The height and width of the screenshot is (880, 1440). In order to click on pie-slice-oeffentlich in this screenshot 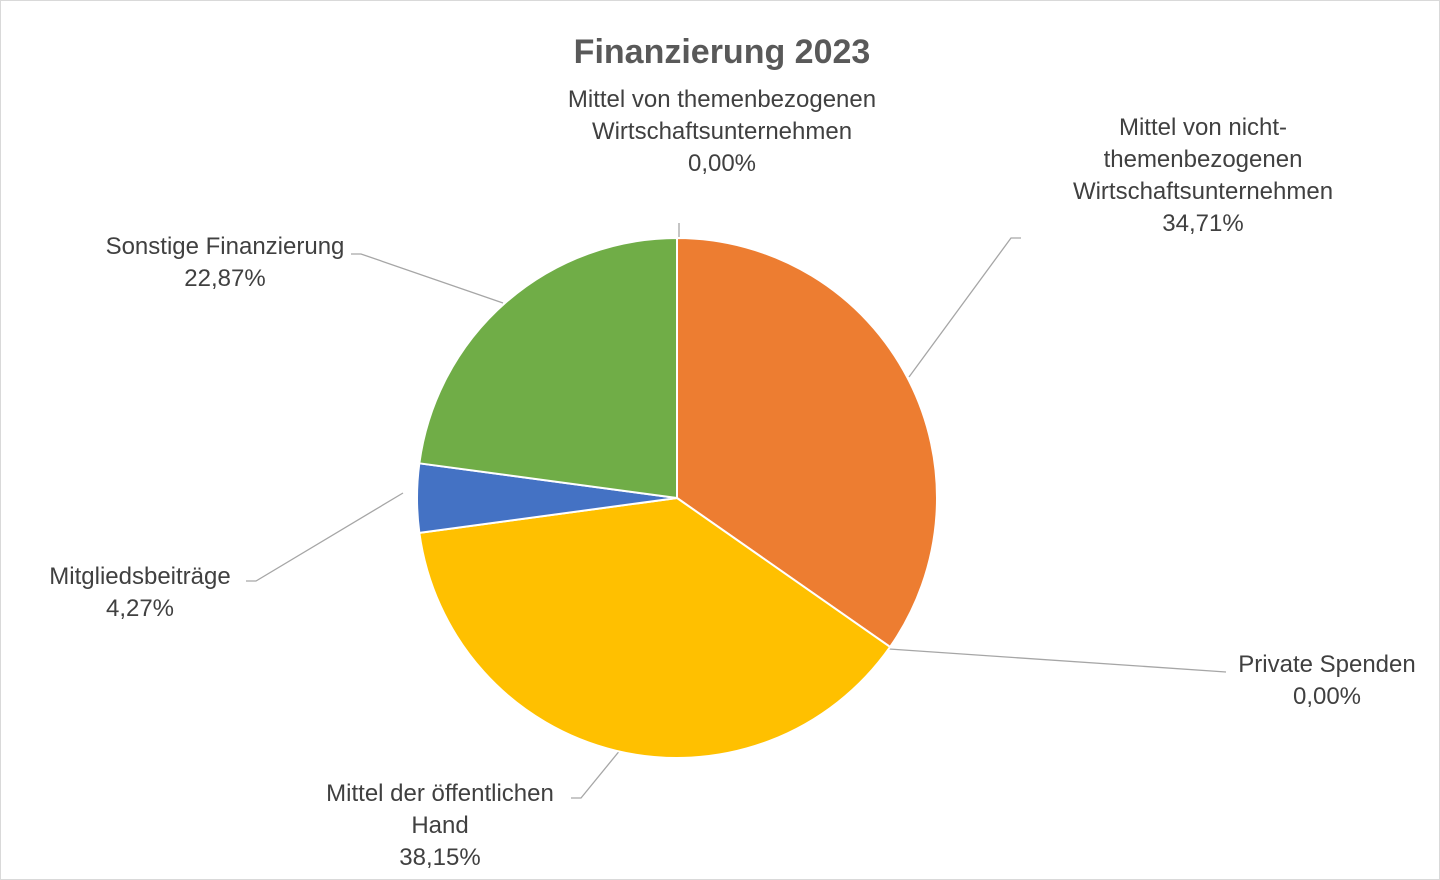, I will do `click(655, 627)`.